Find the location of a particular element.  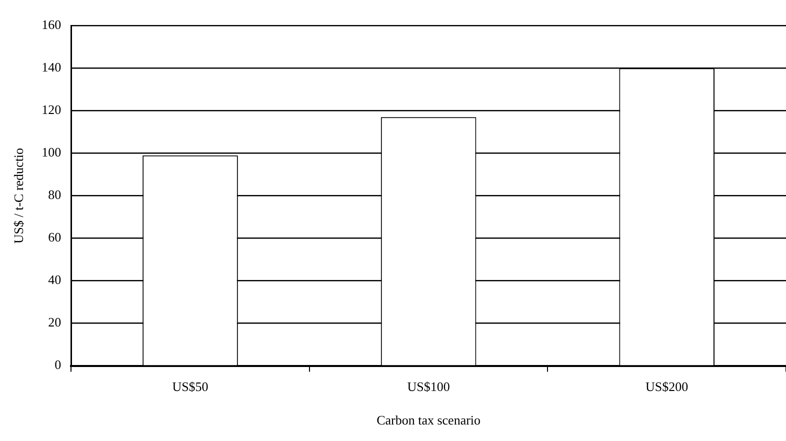

y-tick-label: 20 is located at coordinates (55, 322).